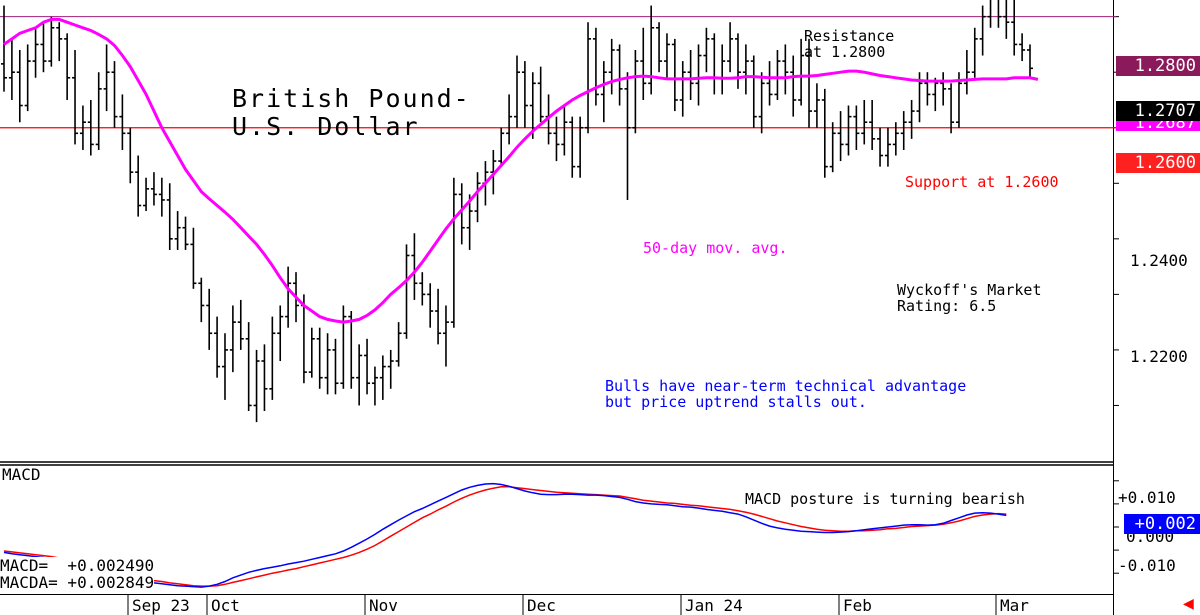  I want to click on macda-line, so click(505, 536).